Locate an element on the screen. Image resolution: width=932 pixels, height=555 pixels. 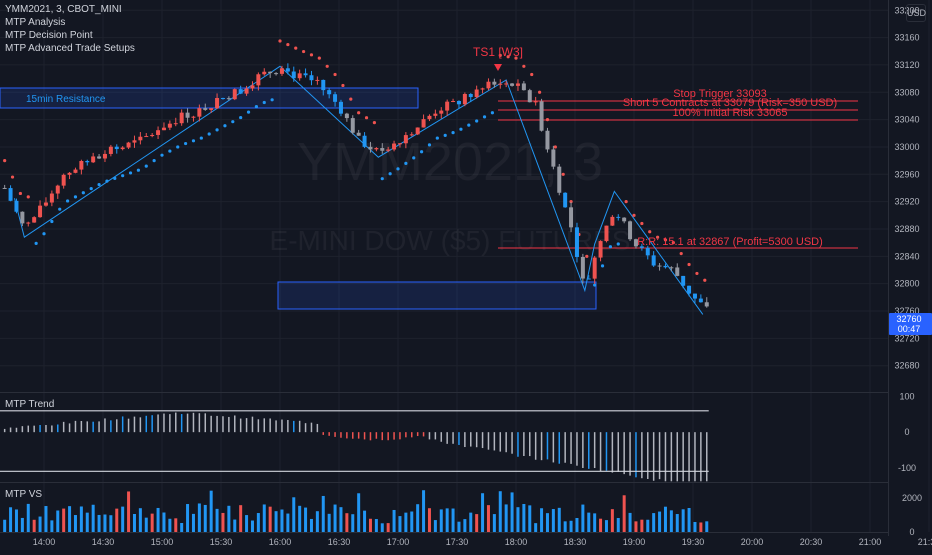
price-tick-label: 33200 is located at coordinates (906, 10).